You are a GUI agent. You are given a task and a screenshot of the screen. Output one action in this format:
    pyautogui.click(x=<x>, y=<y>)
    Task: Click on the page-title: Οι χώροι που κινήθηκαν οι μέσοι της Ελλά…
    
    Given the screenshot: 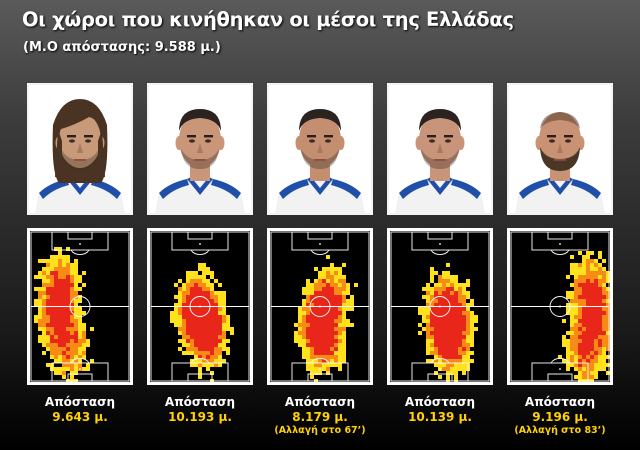 What is the action you would take?
    pyautogui.click(x=268, y=19)
    